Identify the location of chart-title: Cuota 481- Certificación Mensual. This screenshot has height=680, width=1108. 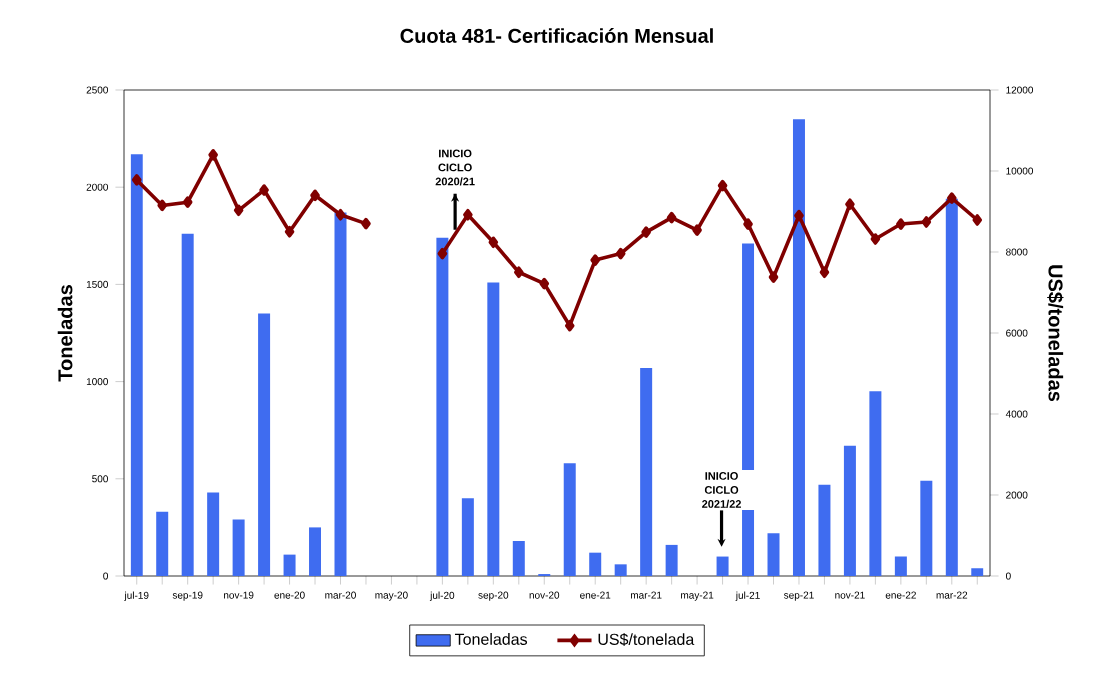
(556, 35).